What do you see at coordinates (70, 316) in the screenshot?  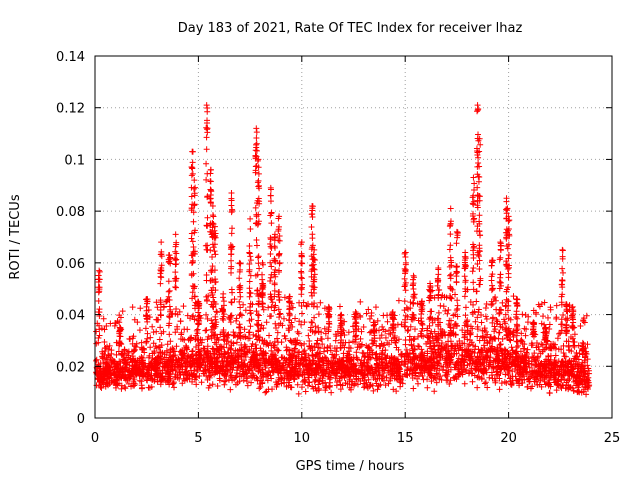 I see `y-tick-label: 0.04` at bounding box center [70, 316].